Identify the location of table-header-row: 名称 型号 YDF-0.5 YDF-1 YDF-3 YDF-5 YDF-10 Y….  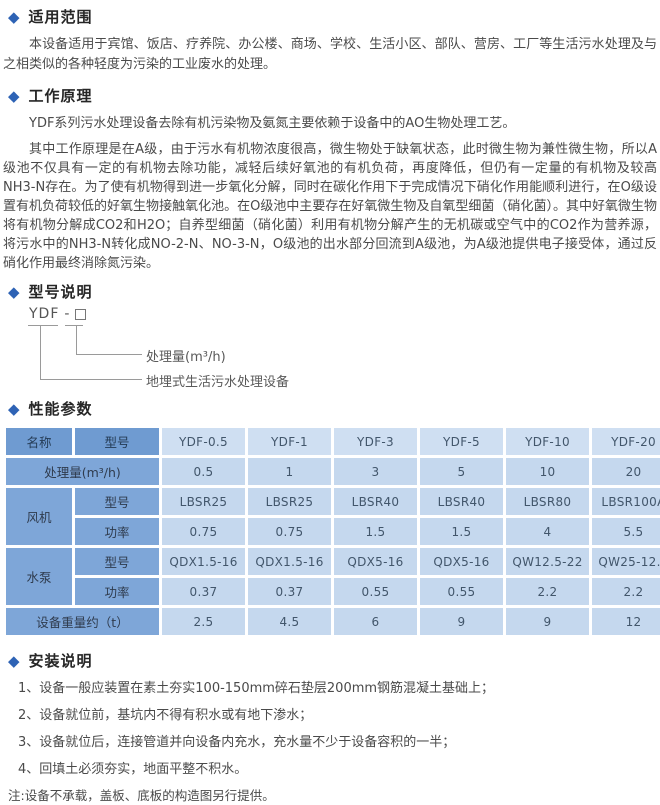
(333, 441).